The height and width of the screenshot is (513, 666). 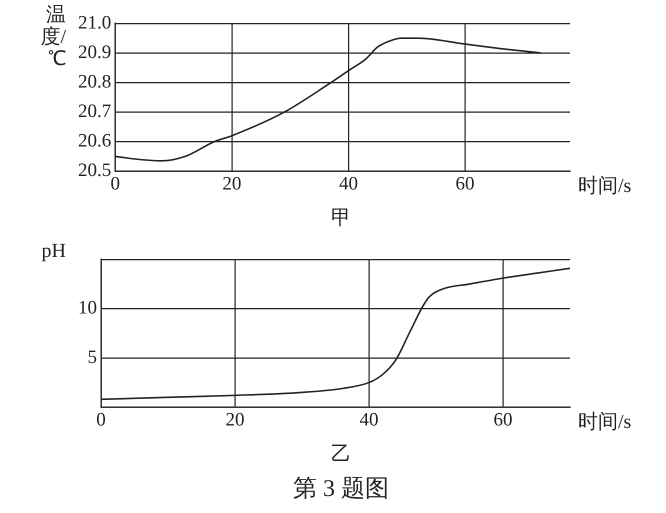 I want to click on y-tick-label: 20.7, so click(x=95, y=111).